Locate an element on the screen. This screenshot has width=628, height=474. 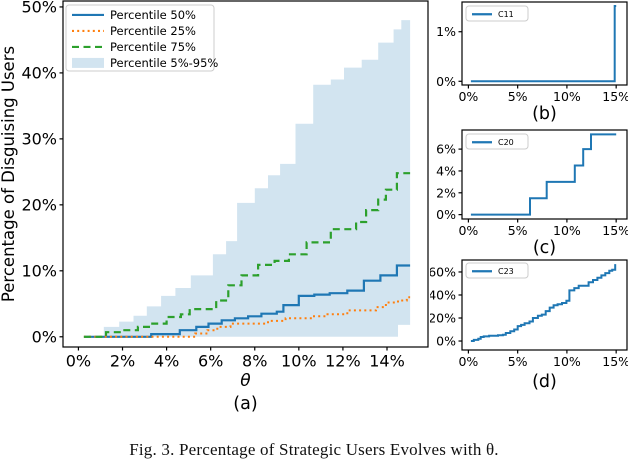
chart-c20: 0% 5% 10% 15% 0% 2% 4% 6% (c) C20 is located at coordinates (529, 192).